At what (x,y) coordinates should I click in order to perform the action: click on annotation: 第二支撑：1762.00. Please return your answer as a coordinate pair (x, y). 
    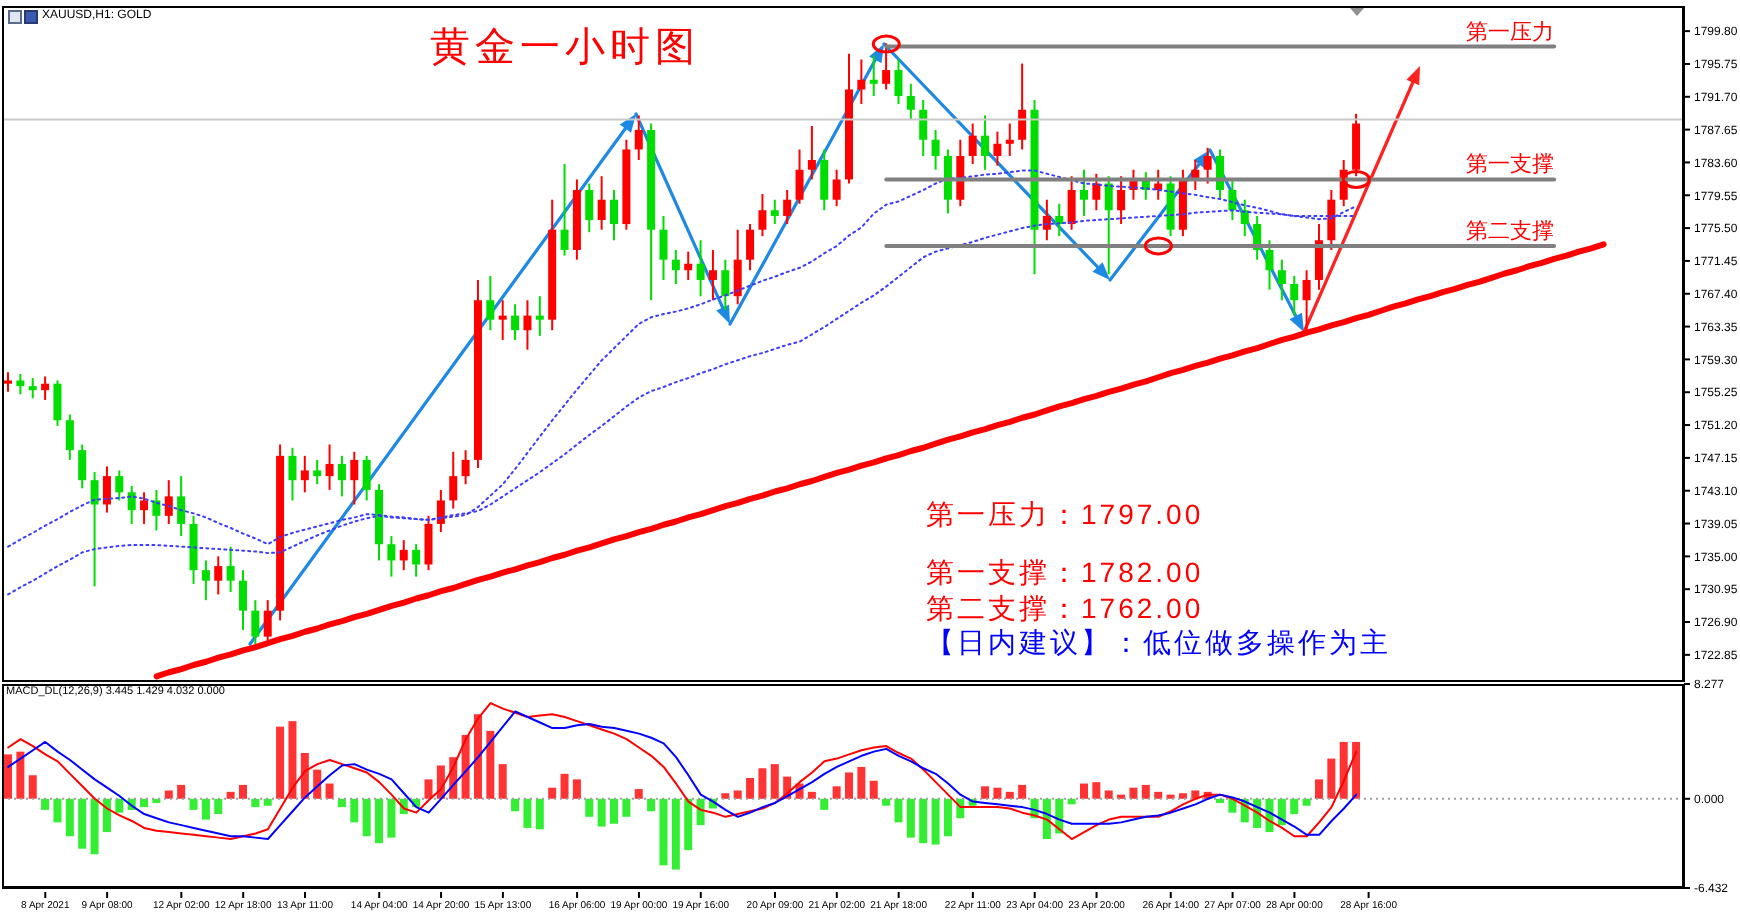
    Looking at the image, I should click on (1065, 607).